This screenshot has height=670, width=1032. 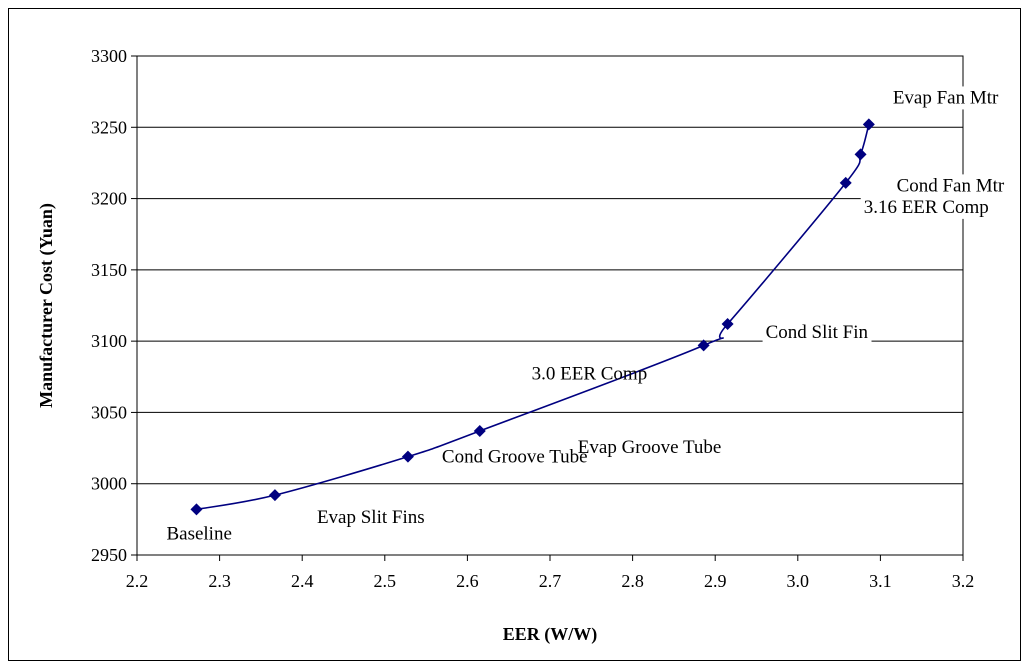 I want to click on x-tick-label: 2.3, so click(x=219, y=581).